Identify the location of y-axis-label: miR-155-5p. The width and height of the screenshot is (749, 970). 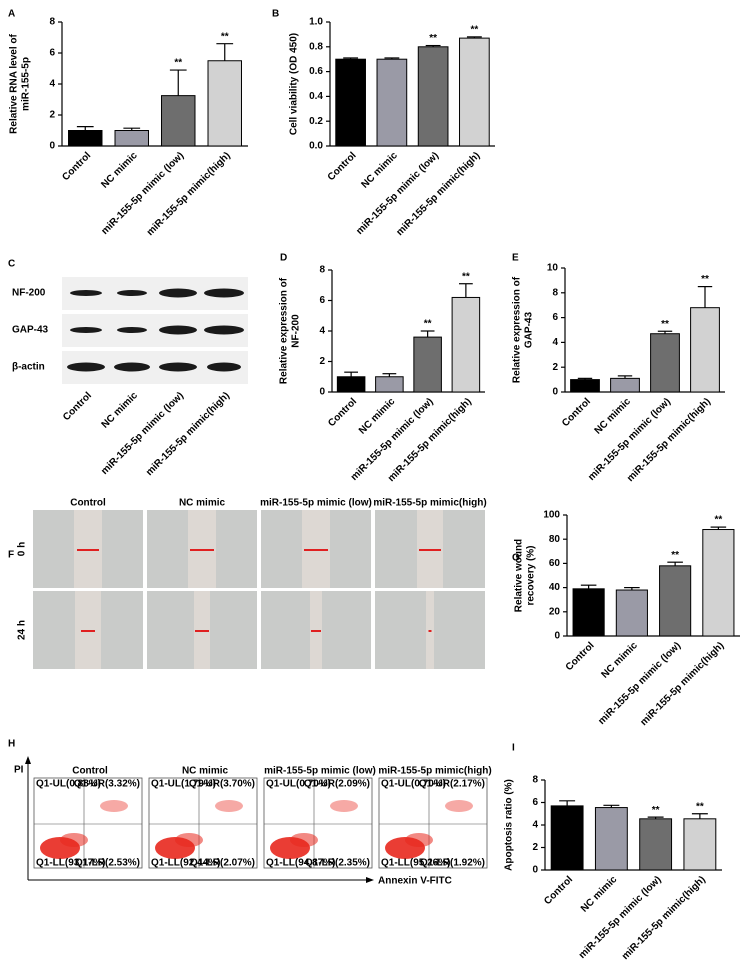
(26, 84).